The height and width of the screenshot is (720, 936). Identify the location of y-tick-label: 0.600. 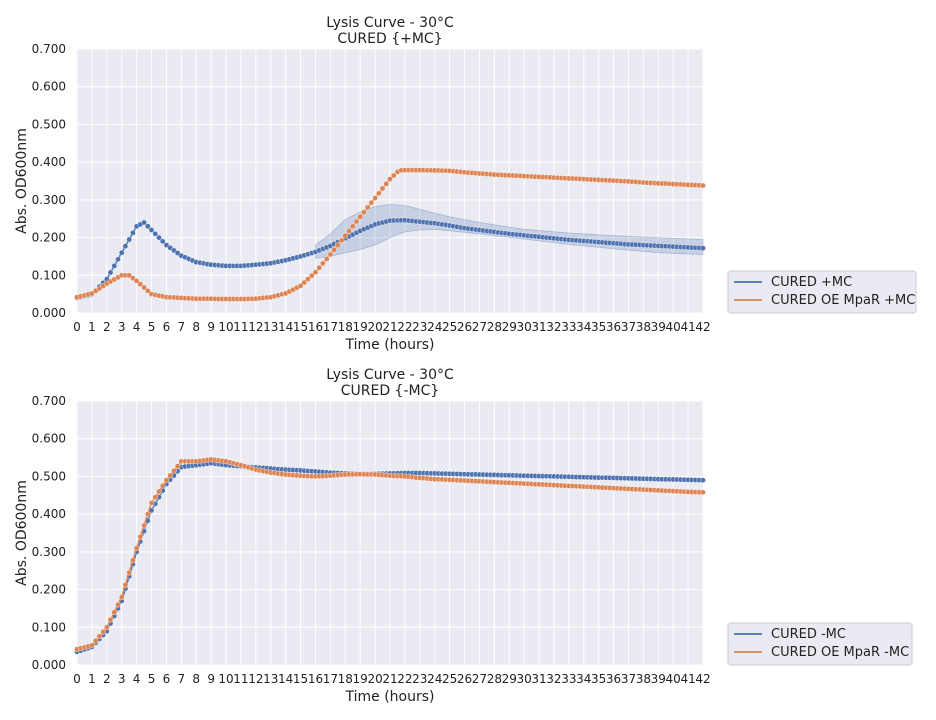
(49, 439).